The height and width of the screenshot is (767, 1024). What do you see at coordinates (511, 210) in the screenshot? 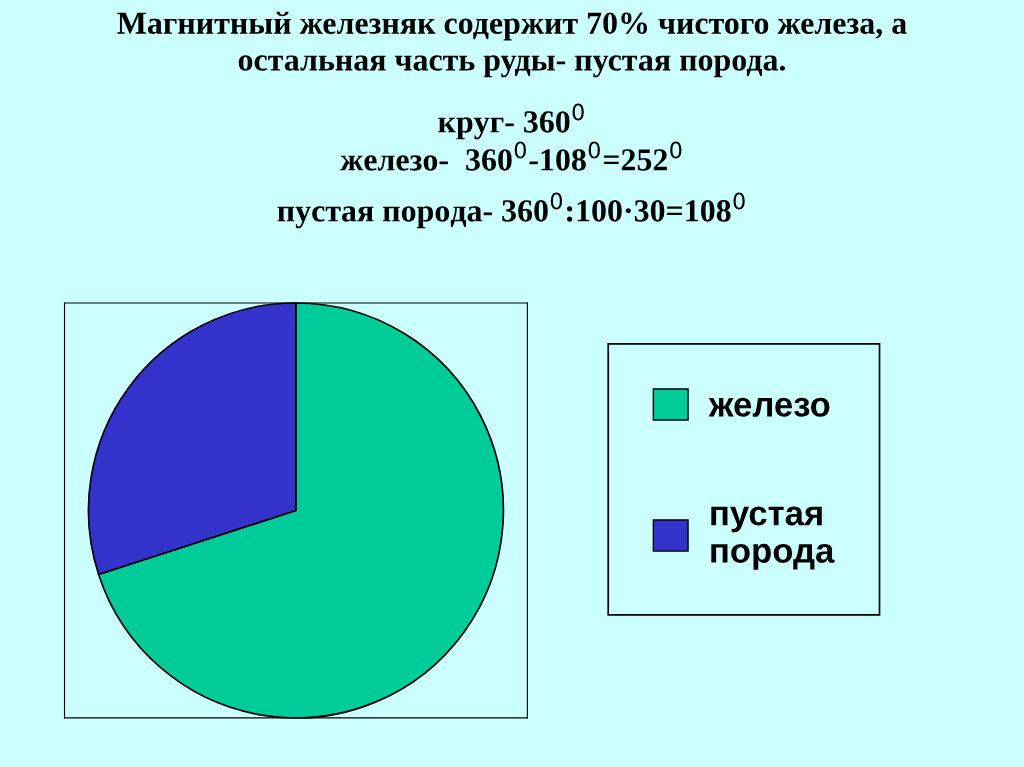
I see `text: пустая порода- 360$^{0}$:100·30=108$^{0}$` at bounding box center [511, 210].